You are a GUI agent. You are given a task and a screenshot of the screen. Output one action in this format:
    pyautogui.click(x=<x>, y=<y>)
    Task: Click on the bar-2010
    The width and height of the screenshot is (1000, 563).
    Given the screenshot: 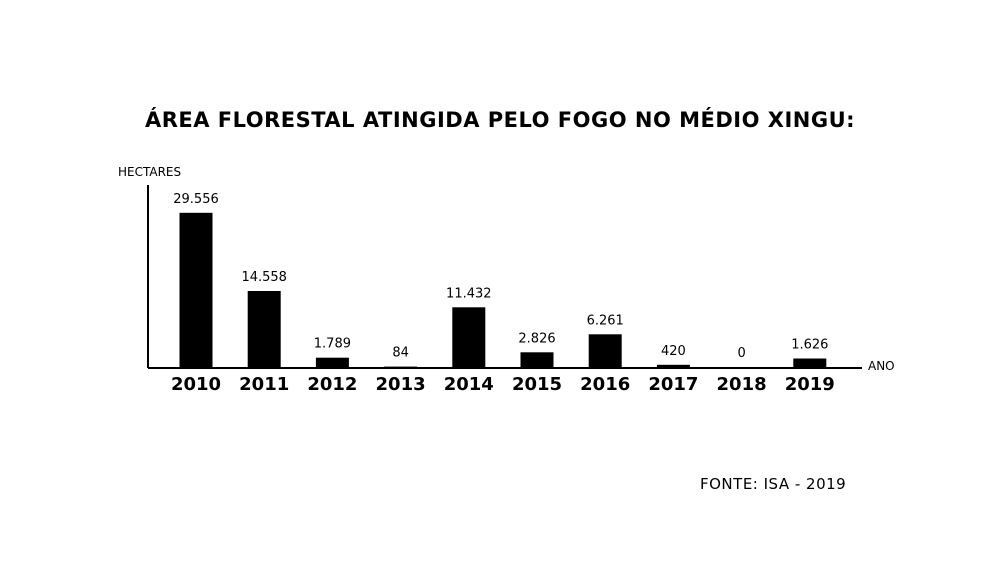 What is the action you would take?
    pyautogui.click(x=196, y=289)
    